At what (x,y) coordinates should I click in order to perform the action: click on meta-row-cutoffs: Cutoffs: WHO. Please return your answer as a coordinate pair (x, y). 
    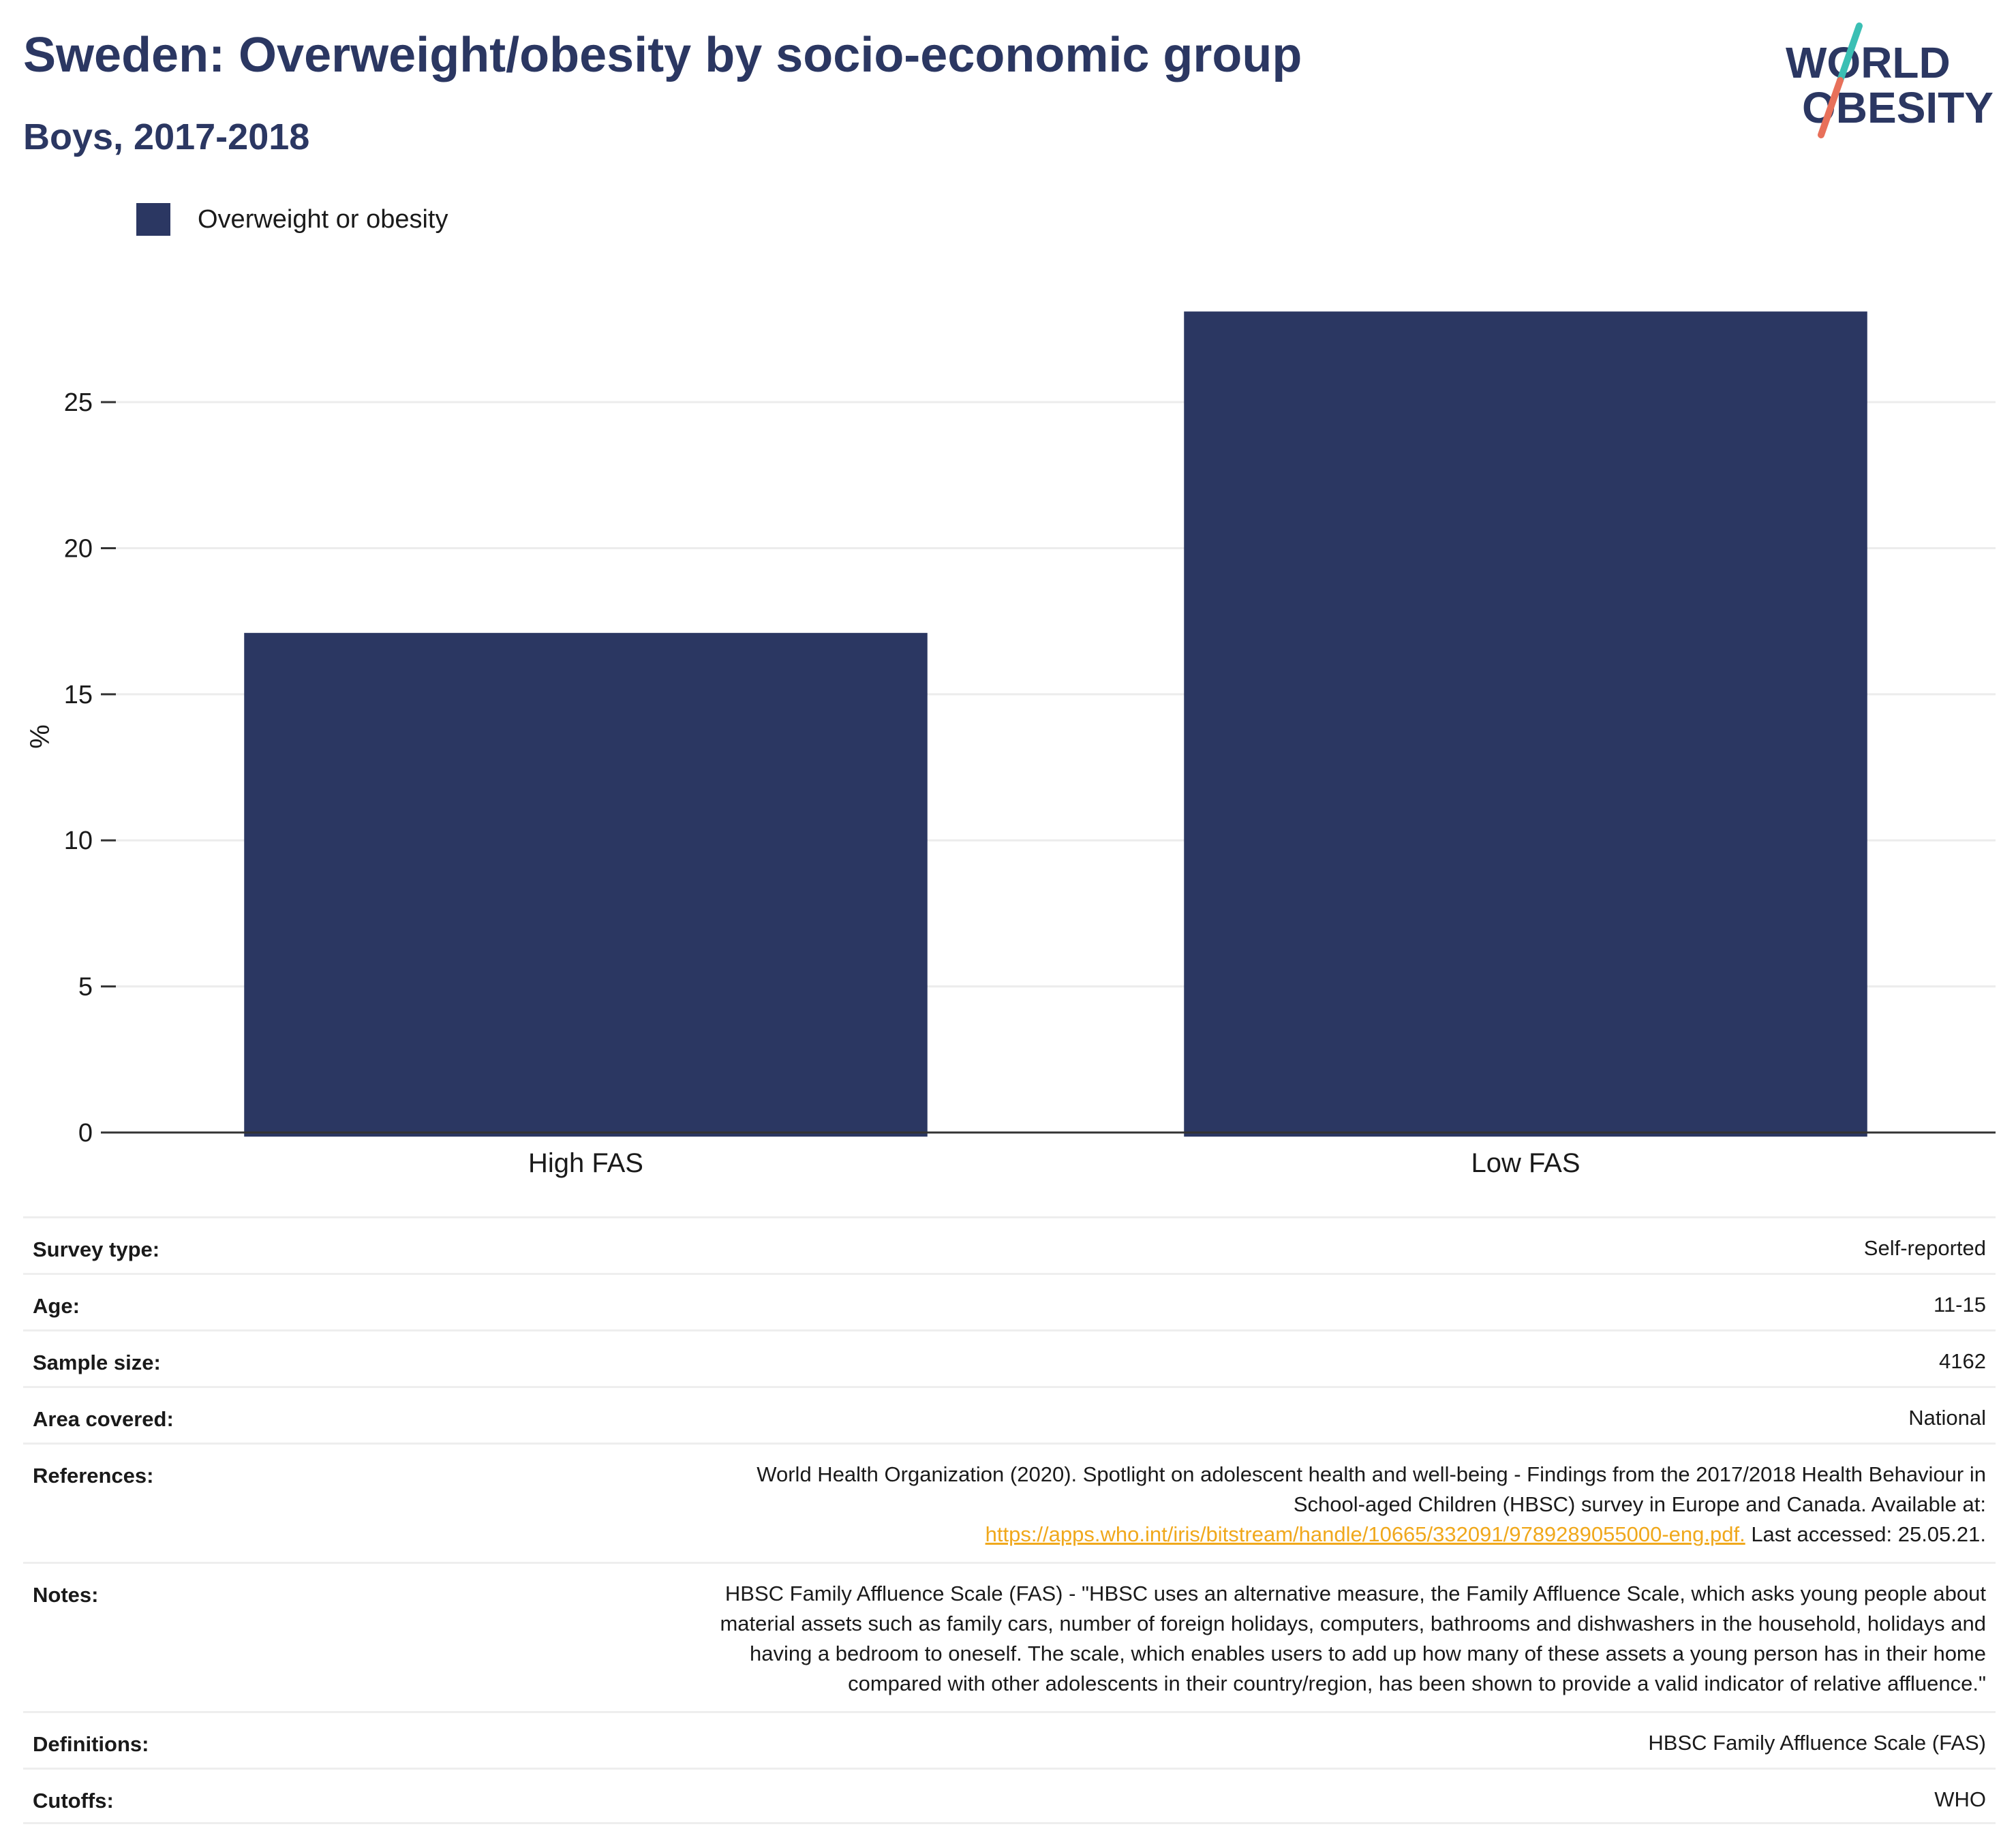
    Looking at the image, I should click on (1009, 1796).